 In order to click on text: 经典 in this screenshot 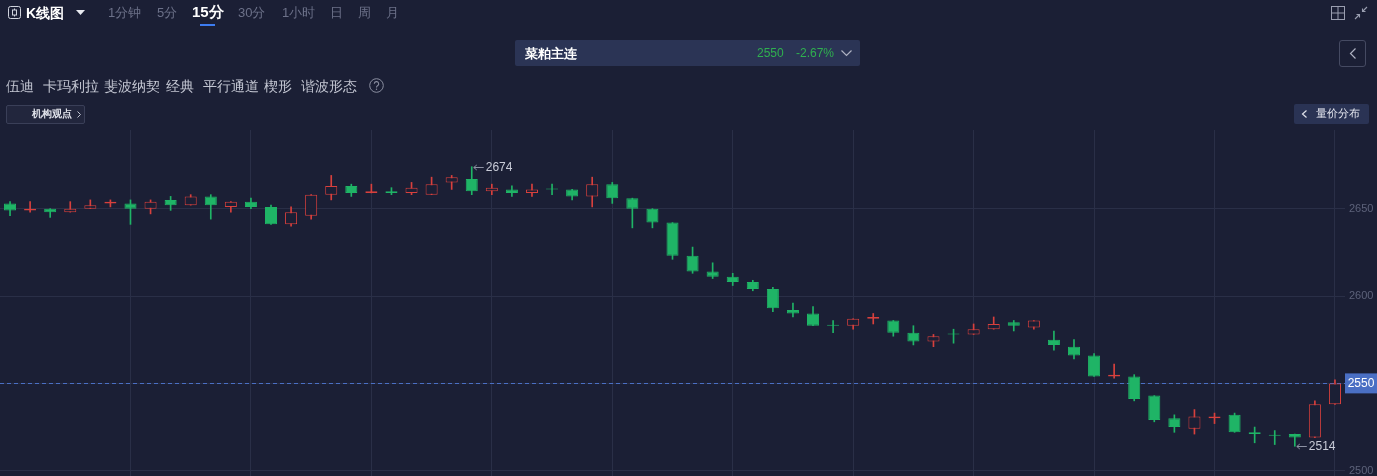, I will do `click(180, 86)`.